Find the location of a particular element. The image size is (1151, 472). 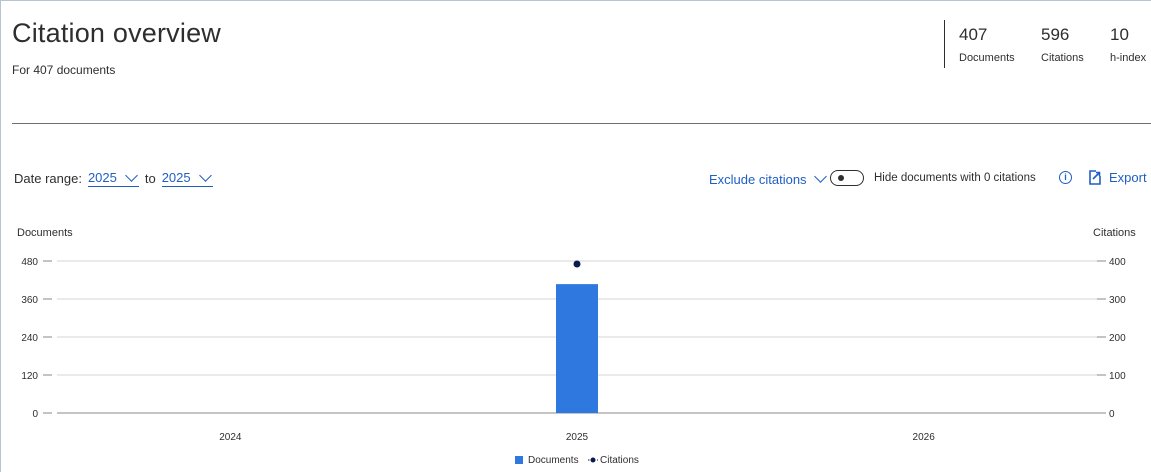

exclude-citations-dropdown: Exclude citations is located at coordinates (768, 179).